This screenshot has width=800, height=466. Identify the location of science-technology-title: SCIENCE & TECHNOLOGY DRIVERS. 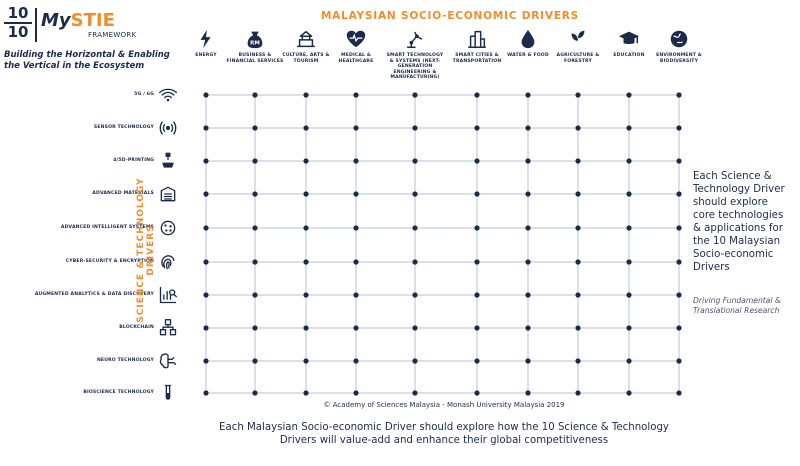
(146, 250).